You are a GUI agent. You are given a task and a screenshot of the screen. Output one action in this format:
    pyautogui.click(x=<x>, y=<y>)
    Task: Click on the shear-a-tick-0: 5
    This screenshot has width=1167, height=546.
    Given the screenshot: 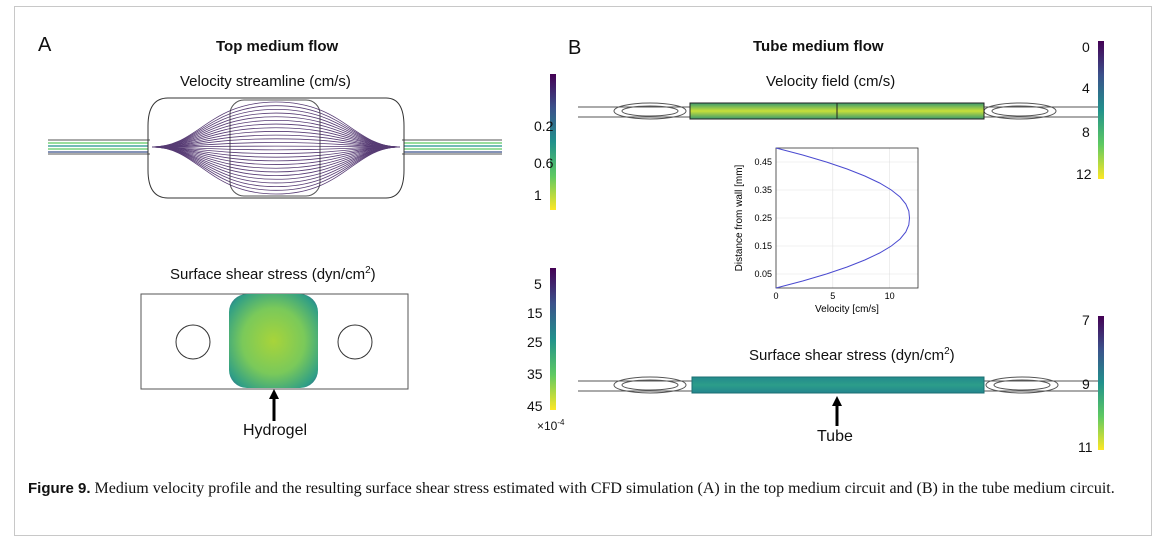 What is the action you would take?
    pyautogui.click(x=538, y=284)
    